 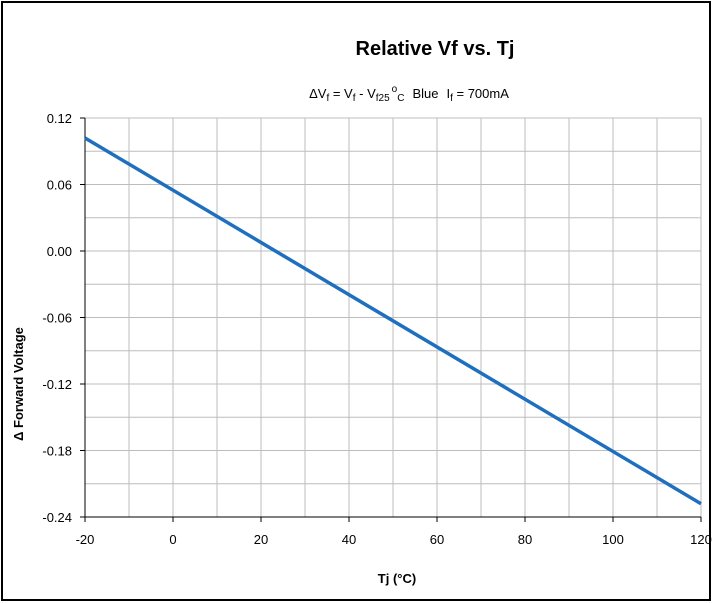 What do you see at coordinates (448, 93) in the screenshot?
I see `subtitle-current-i: I` at bounding box center [448, 93].